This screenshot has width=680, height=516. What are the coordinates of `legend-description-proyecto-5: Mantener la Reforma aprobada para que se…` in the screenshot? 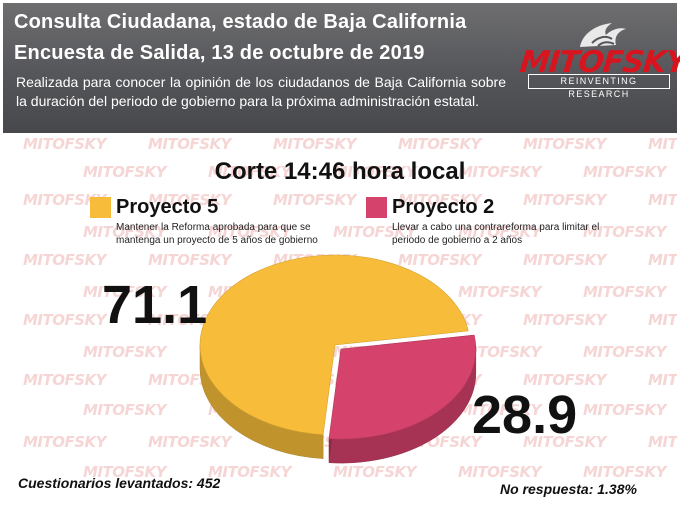 It's located at (217, 234).